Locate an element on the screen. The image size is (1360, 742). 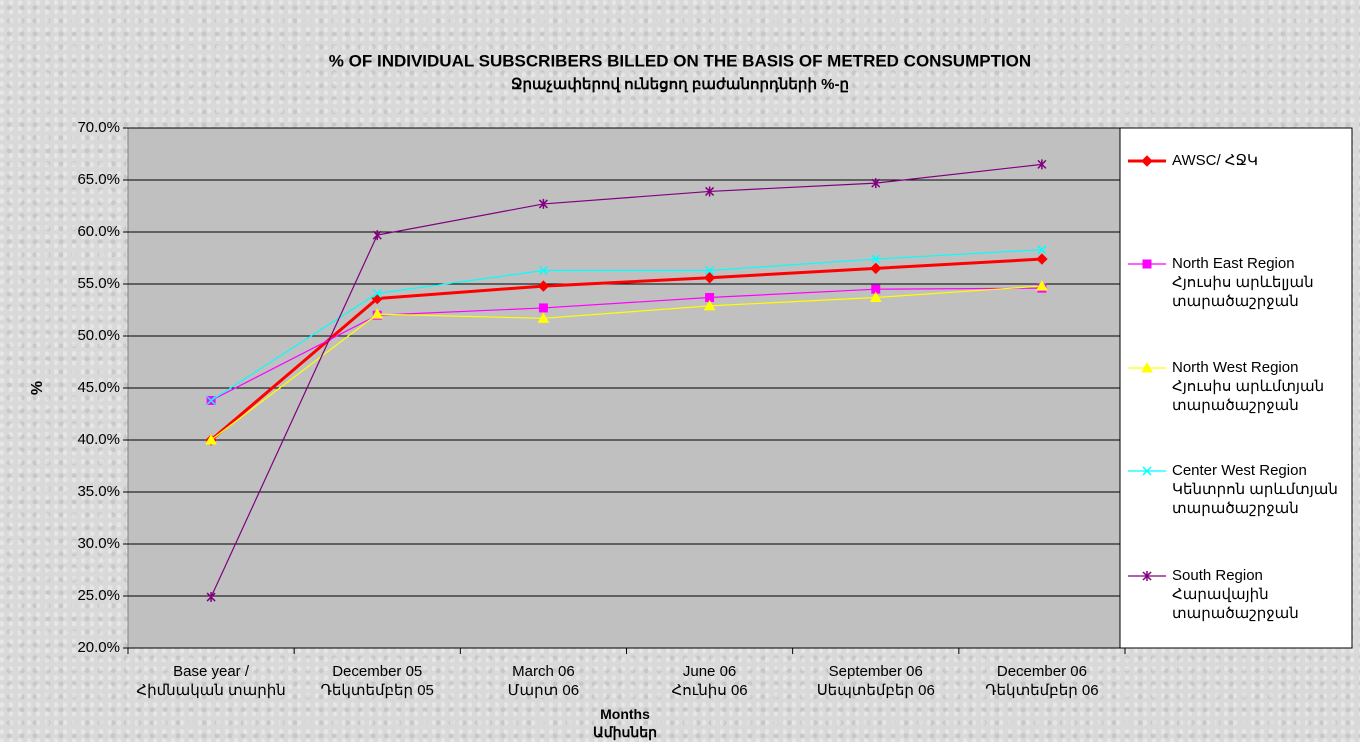
y-tick-label: 50.0% is located at coordinates (98, 335).